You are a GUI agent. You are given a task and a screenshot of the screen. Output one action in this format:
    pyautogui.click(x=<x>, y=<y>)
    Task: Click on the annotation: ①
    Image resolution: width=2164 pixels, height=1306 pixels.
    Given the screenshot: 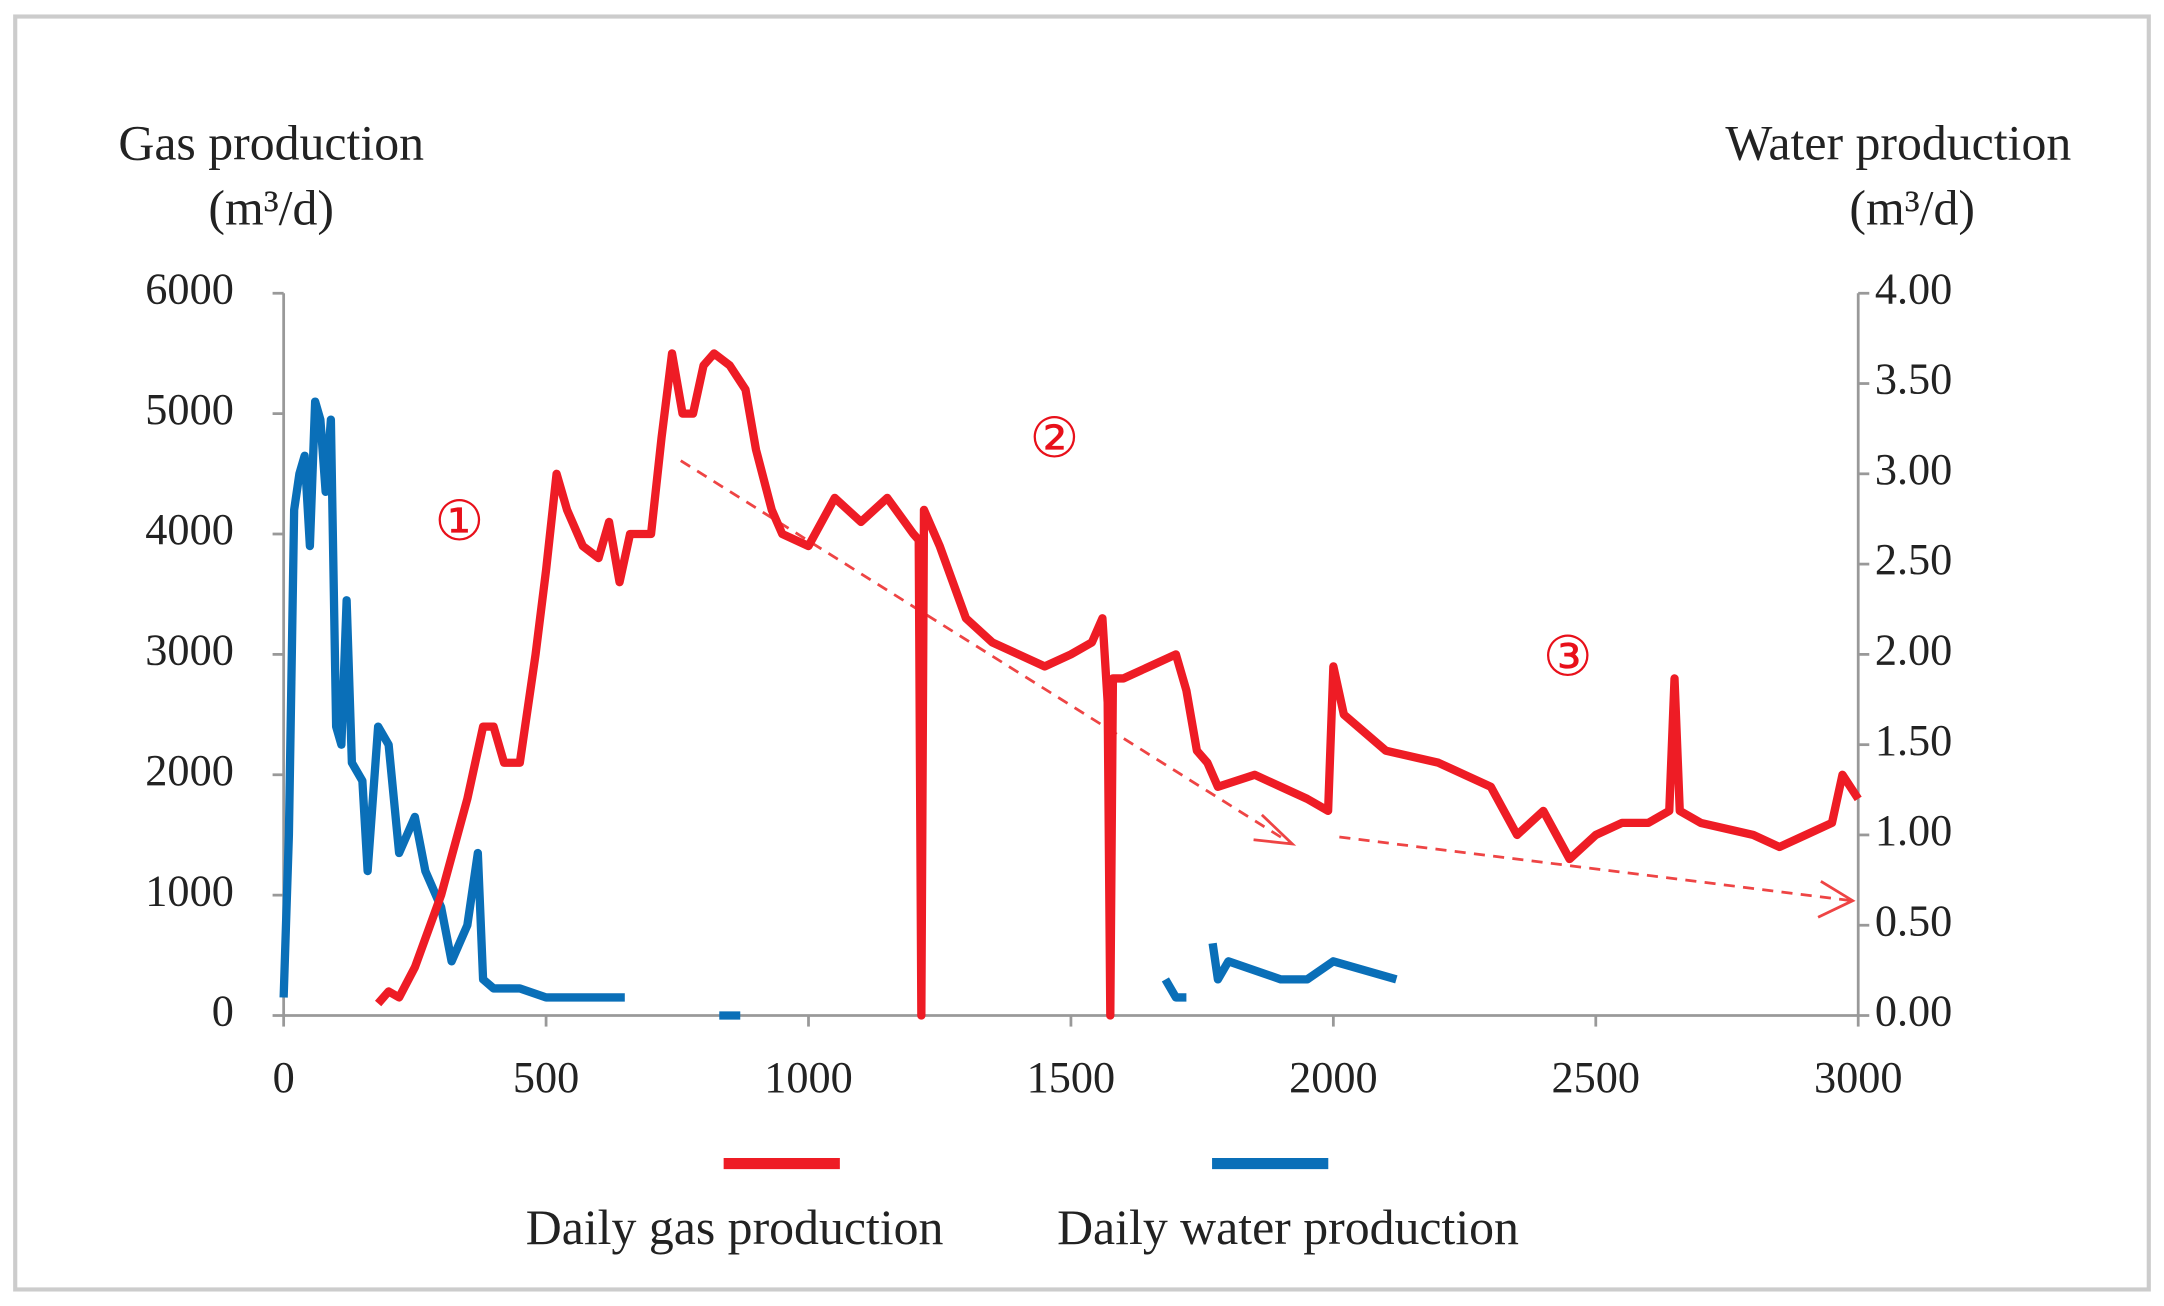 What is the action you would take?
    pyautogui.click(x=460, y=521)
    